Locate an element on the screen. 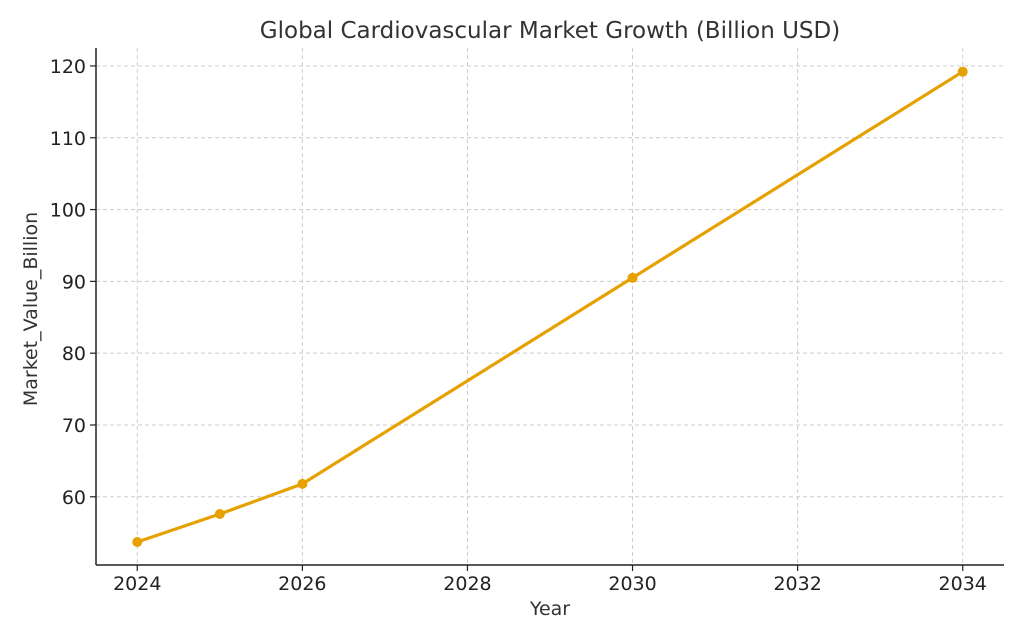 Image resolution: width=1024 pixels, height=640 pixels. x-tick-label: 2034 is located at coordinates (963, 584).